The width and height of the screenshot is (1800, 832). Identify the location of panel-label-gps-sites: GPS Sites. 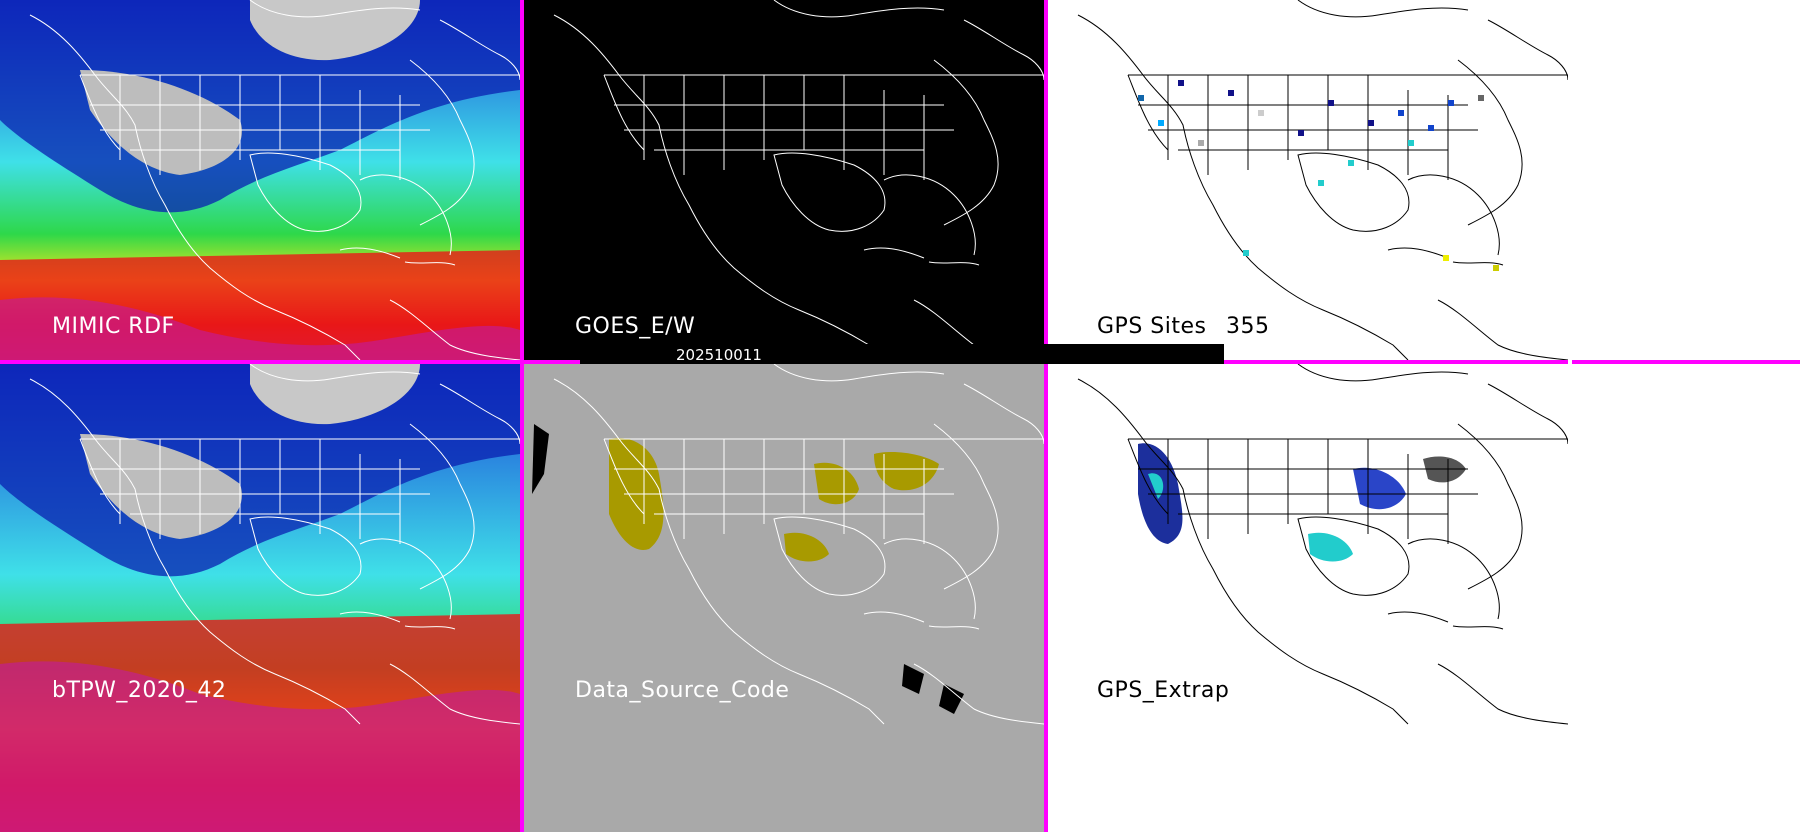
(1152, 326).